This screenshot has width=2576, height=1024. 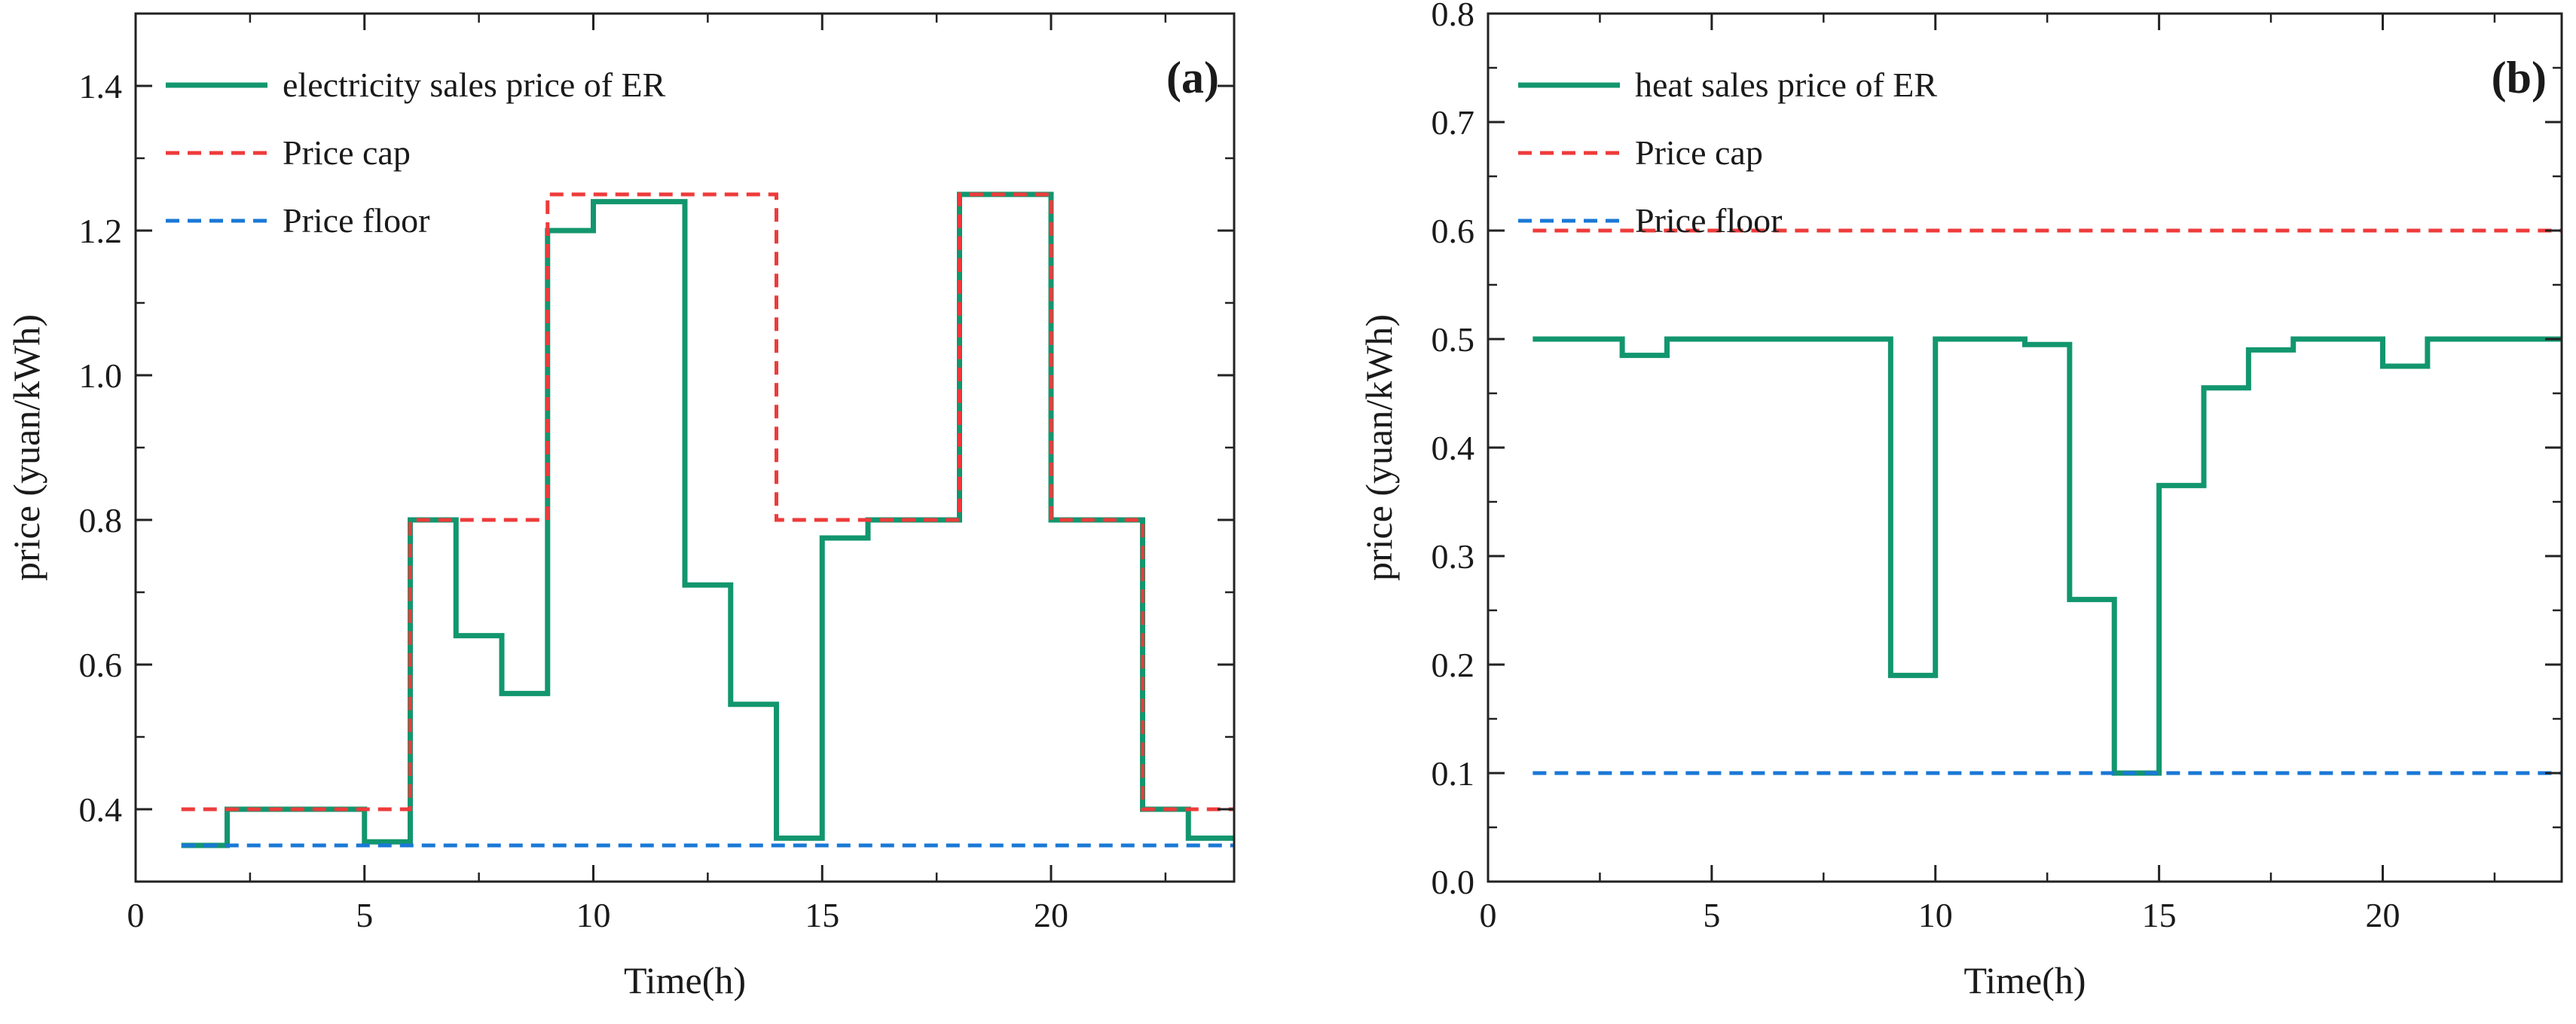 What do you see at coordinates (101, 375) in the screenshot?
I see `y-tick-label: 1.0` at bounding box center [101, 375].